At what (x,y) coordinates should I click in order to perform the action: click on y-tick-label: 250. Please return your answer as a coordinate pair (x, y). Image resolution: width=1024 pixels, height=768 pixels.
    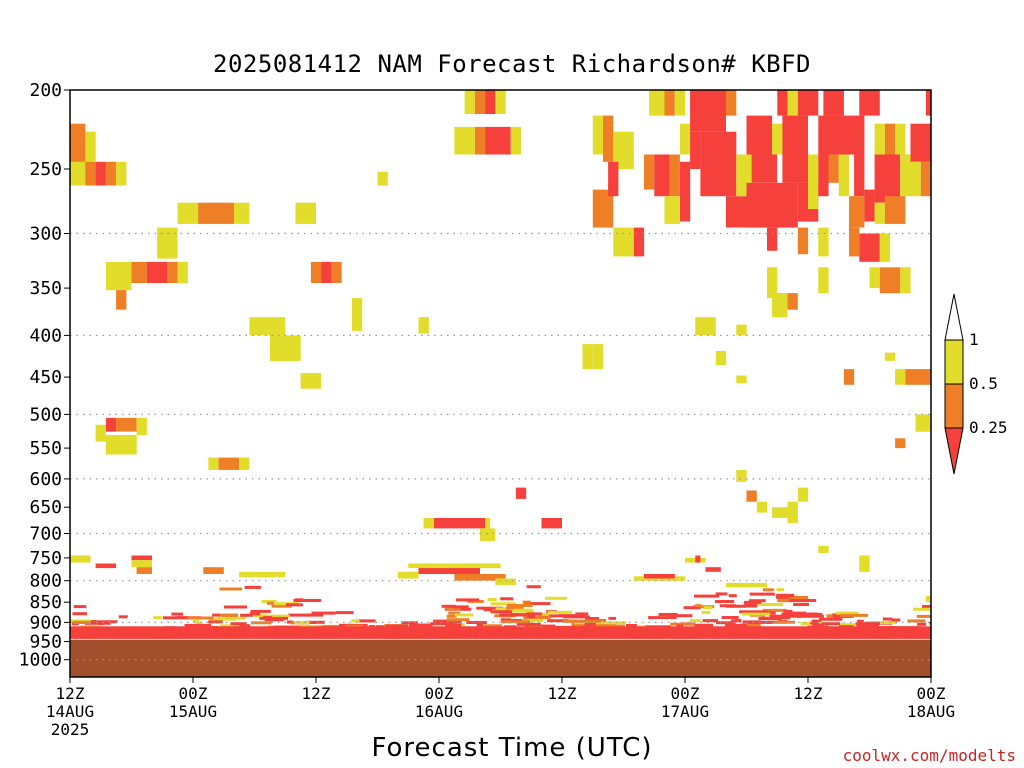
    Looking at the image, I should click on (45, 169).